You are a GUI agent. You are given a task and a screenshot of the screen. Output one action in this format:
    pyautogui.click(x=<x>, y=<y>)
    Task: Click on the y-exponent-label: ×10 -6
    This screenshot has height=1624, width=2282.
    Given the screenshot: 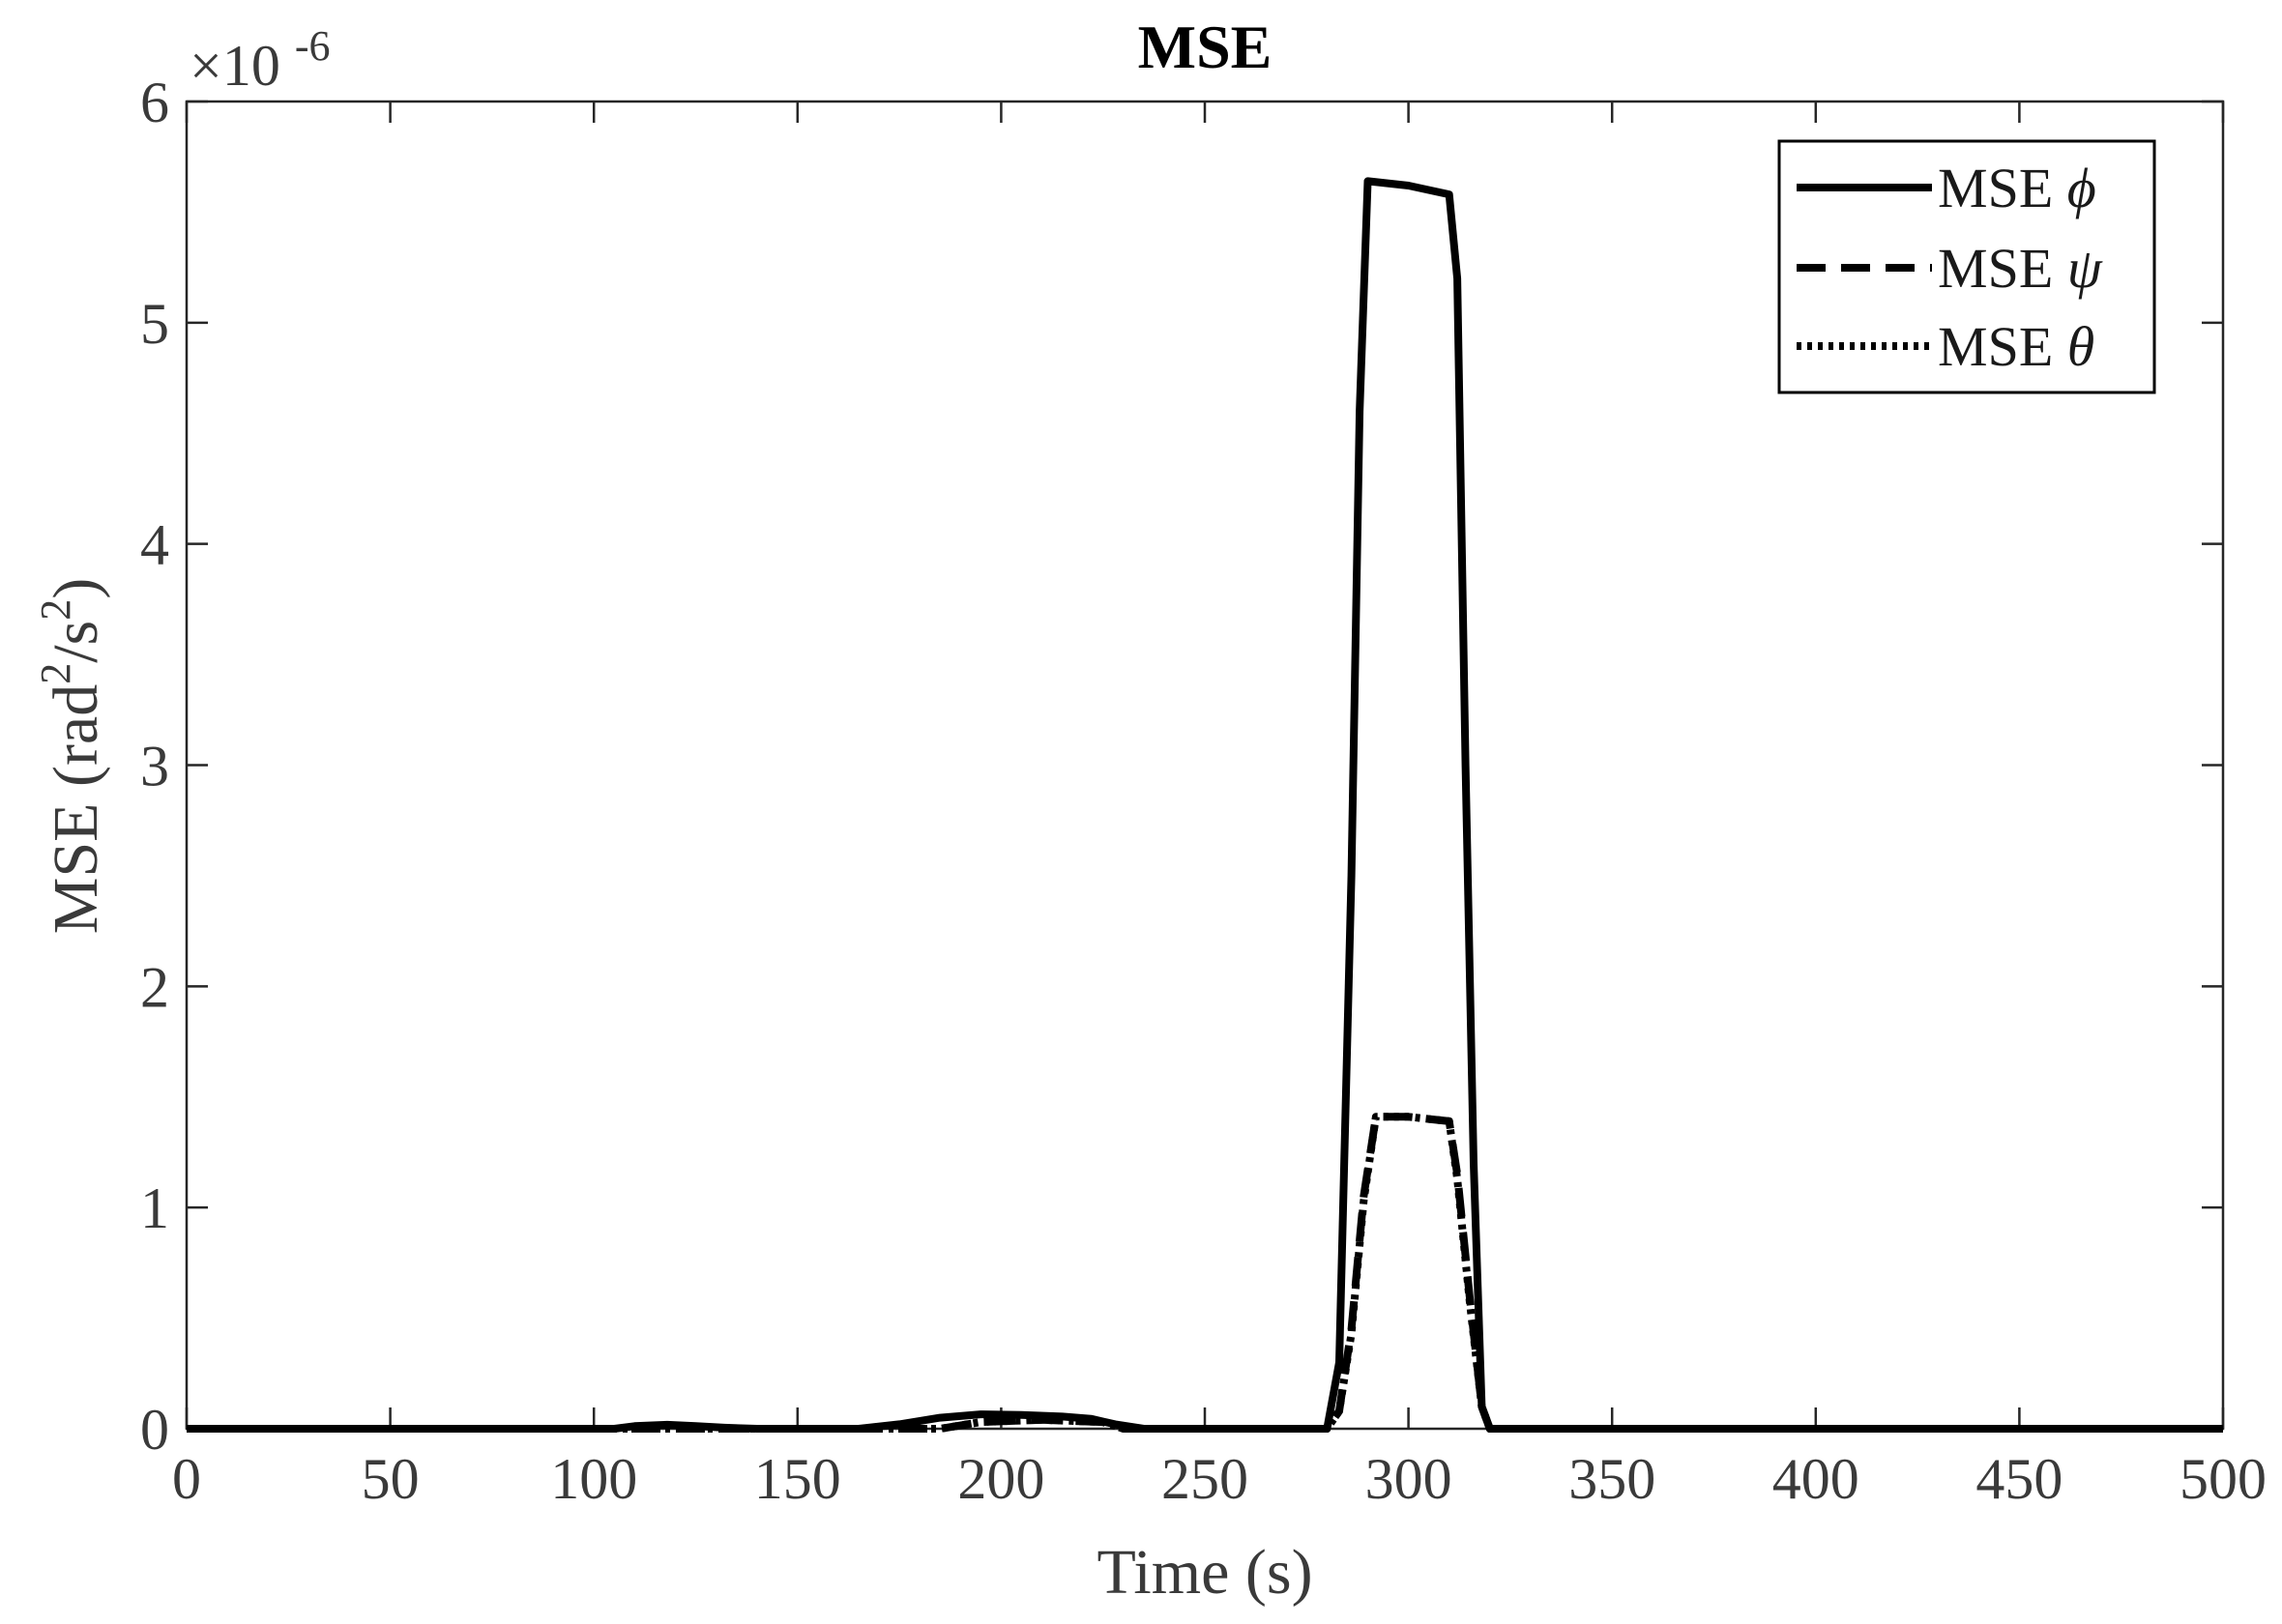 What is the action you would take?
    pyautogui.click(x=260, y=60)
    